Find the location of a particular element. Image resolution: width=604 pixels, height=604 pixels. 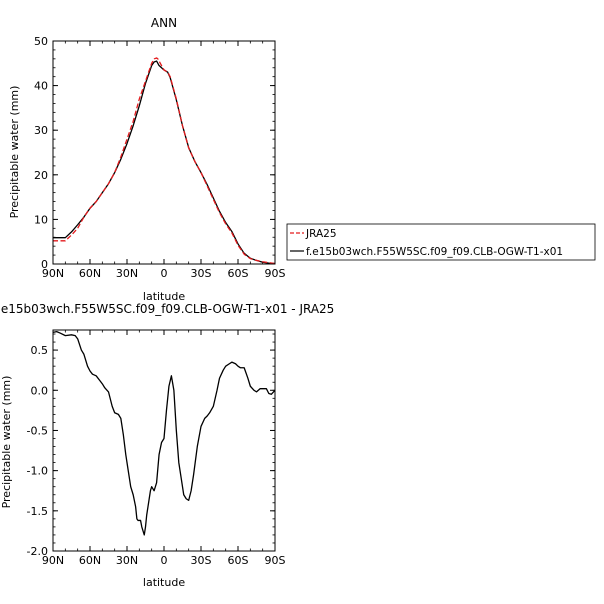

panel1-ticks is located at coordinates (164, 152).